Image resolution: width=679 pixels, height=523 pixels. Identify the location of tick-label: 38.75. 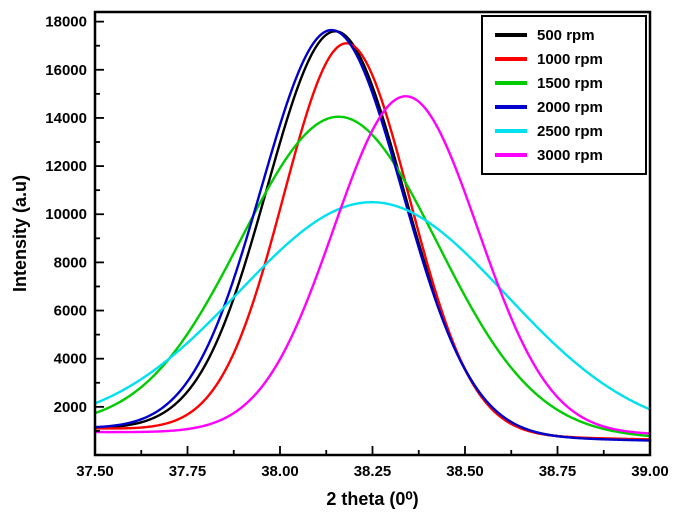
(558, 471).